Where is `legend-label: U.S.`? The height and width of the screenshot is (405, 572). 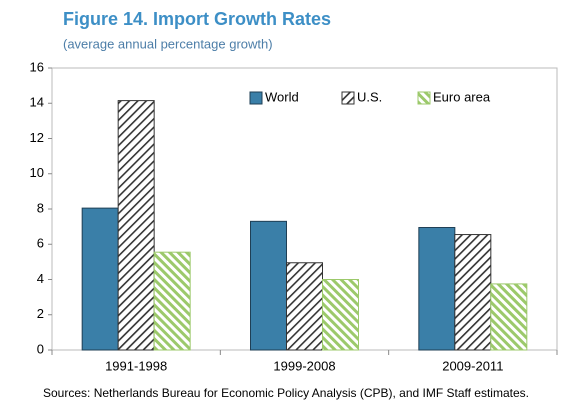 legend-label: U.S. is located at coordinates (369, 96).